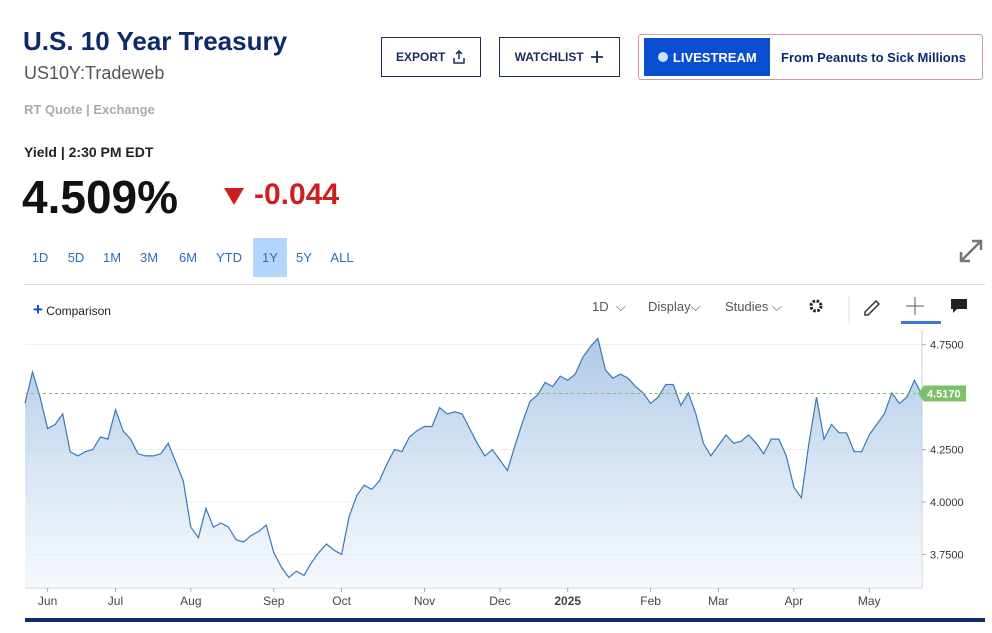 Image resolution: width=992 pixels, height=633 pixels. Describe the element at coordinates (297, 194) in the screenshot. I see `change: -0.044` at that location.